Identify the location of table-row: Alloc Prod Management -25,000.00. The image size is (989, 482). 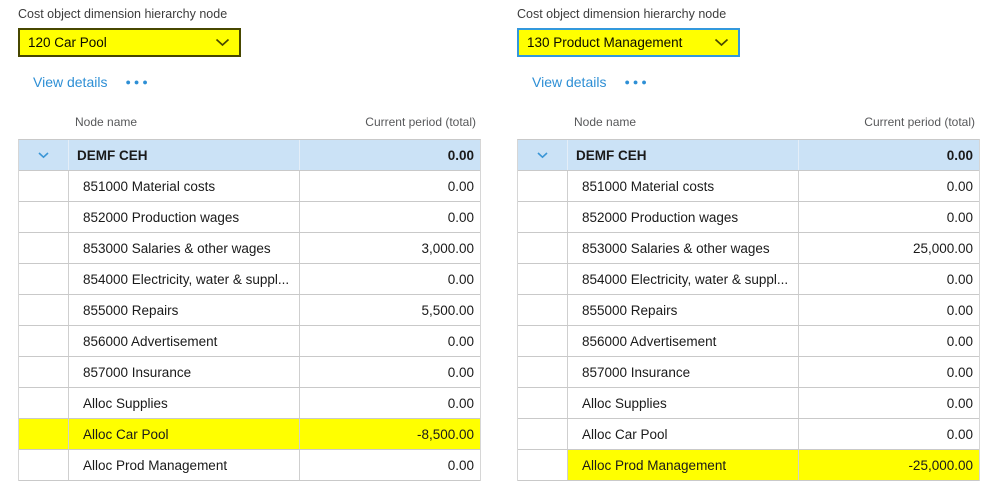
(748, 465).